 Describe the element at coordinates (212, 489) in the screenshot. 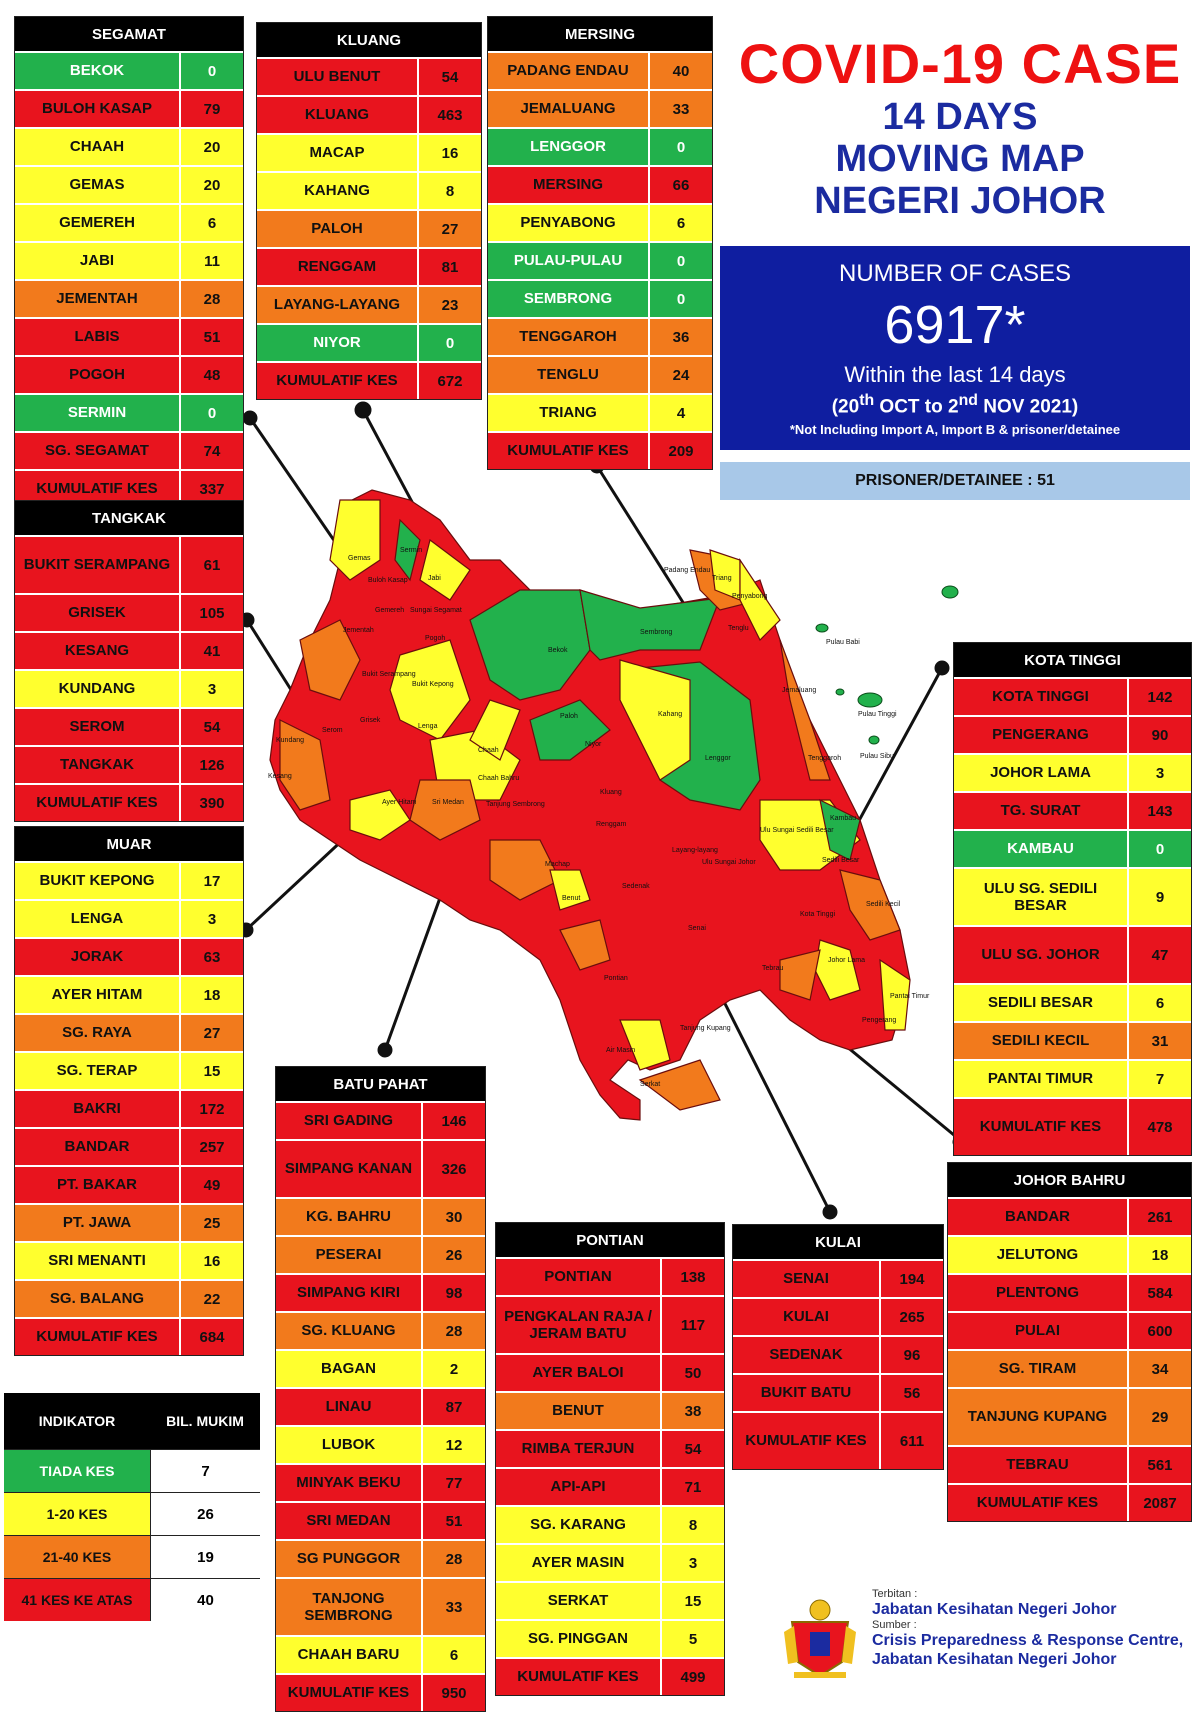

I see `case-count: 337` at that location.